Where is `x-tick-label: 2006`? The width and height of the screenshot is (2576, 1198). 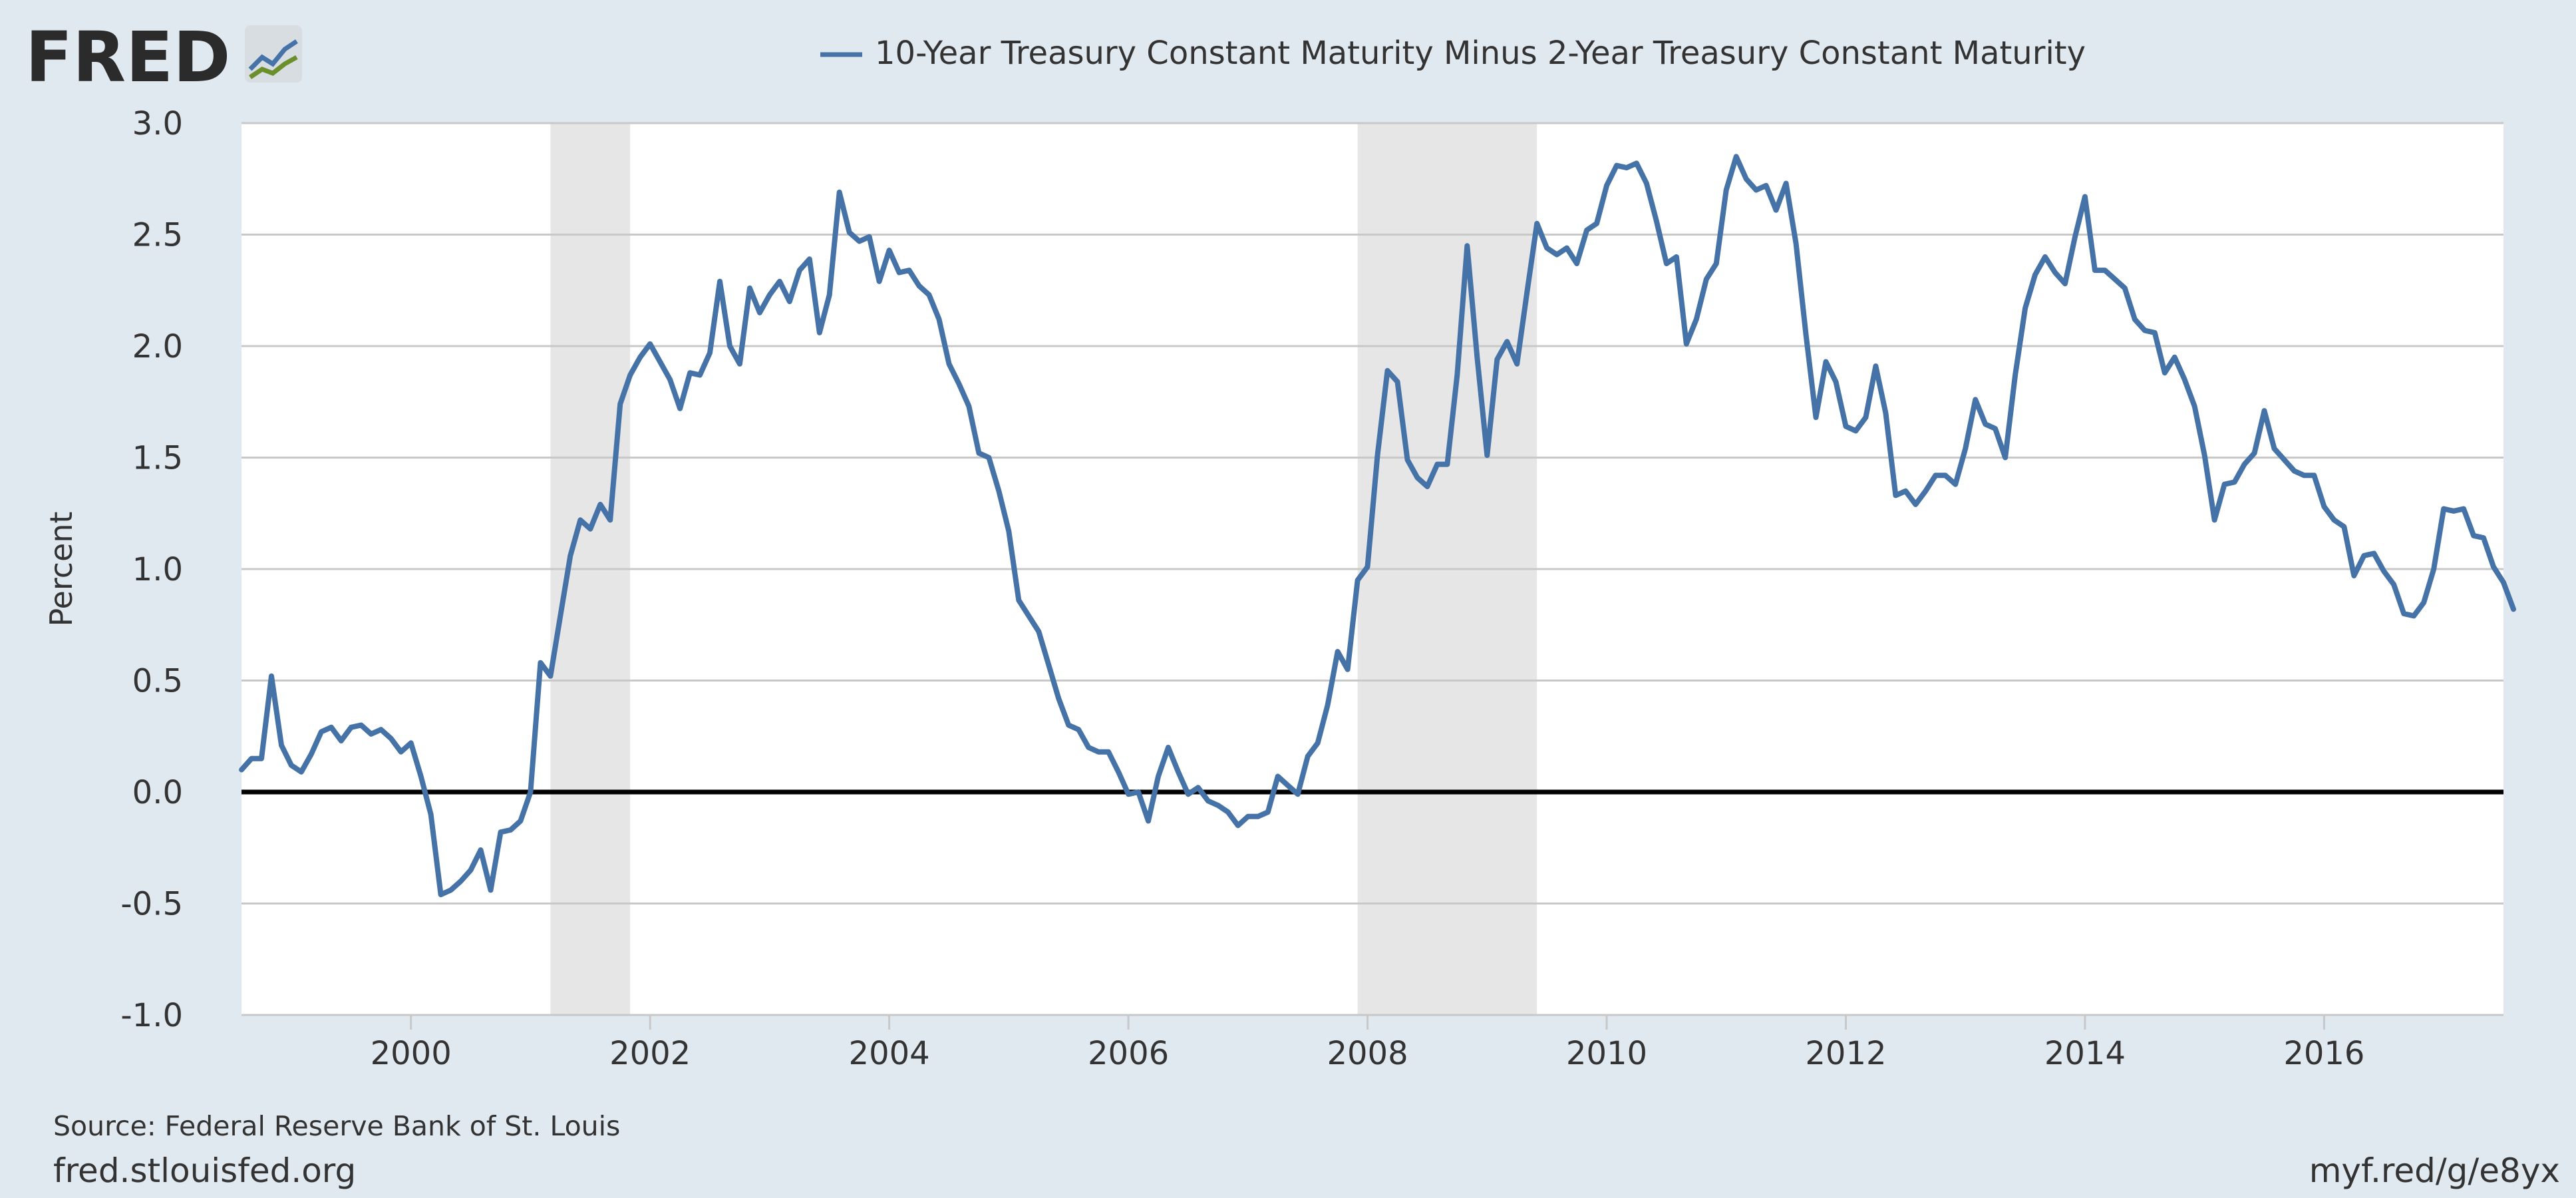
x-tick-label: 2006 is located at coordinates (1128, 1053).